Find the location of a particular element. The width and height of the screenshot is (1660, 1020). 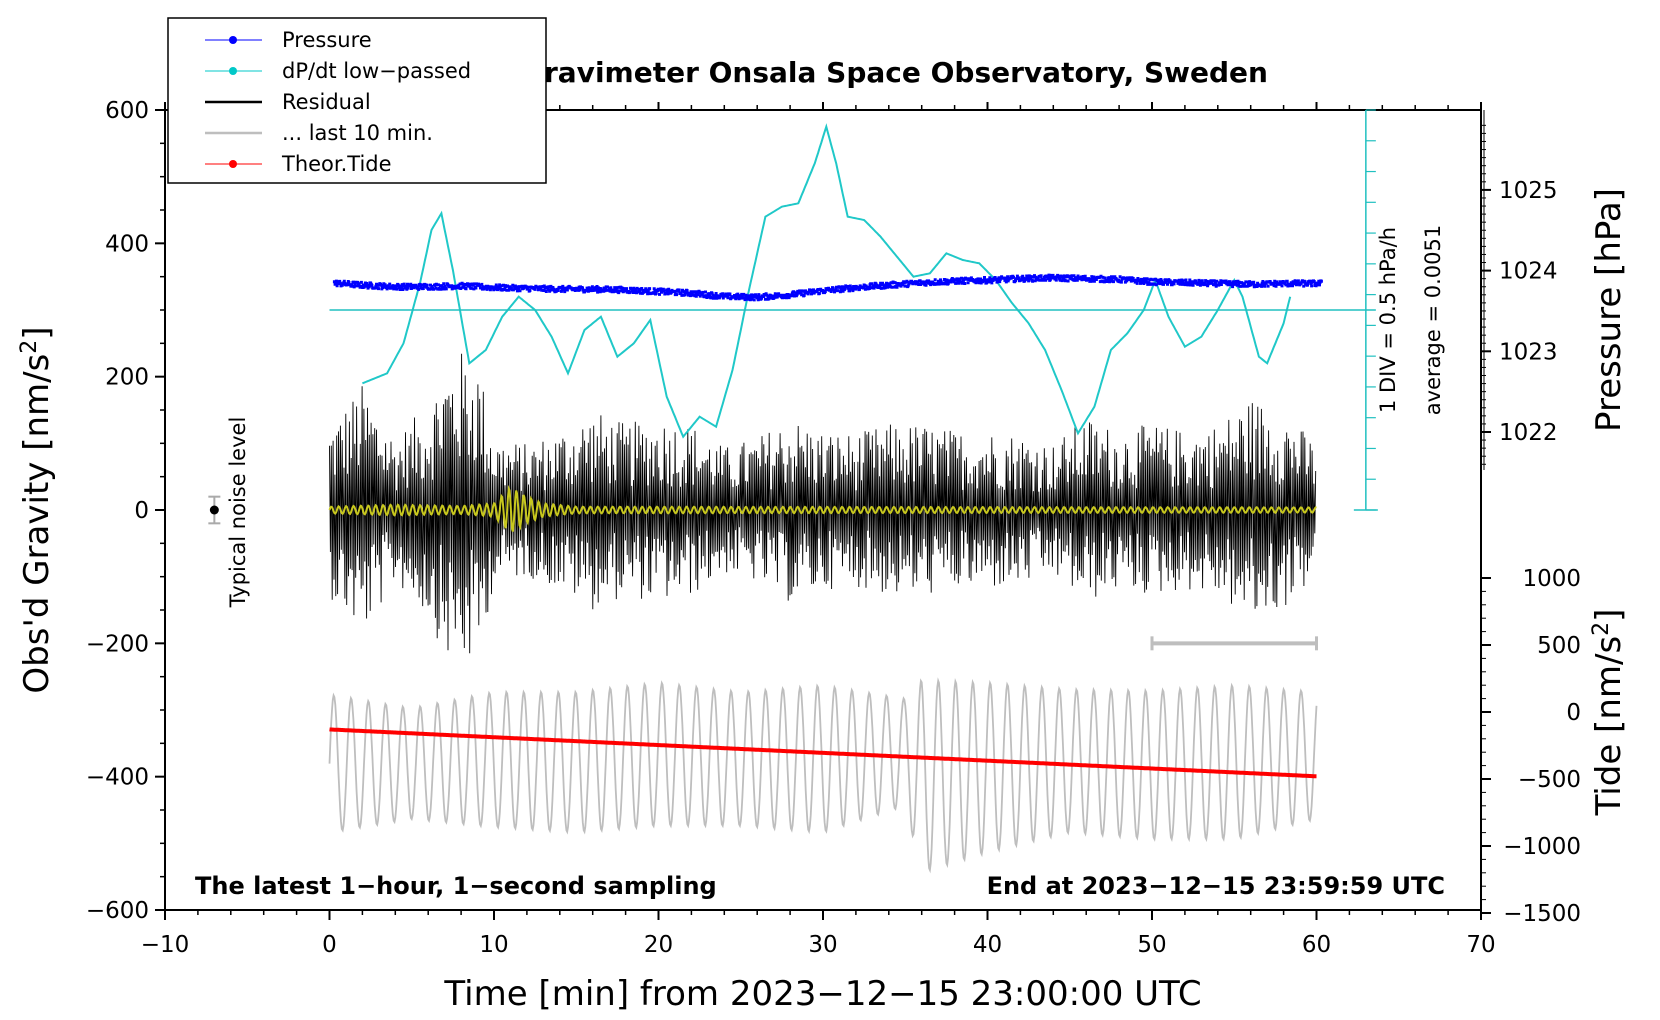

x-tick-label: −10 is located at coordinates (165, 945).